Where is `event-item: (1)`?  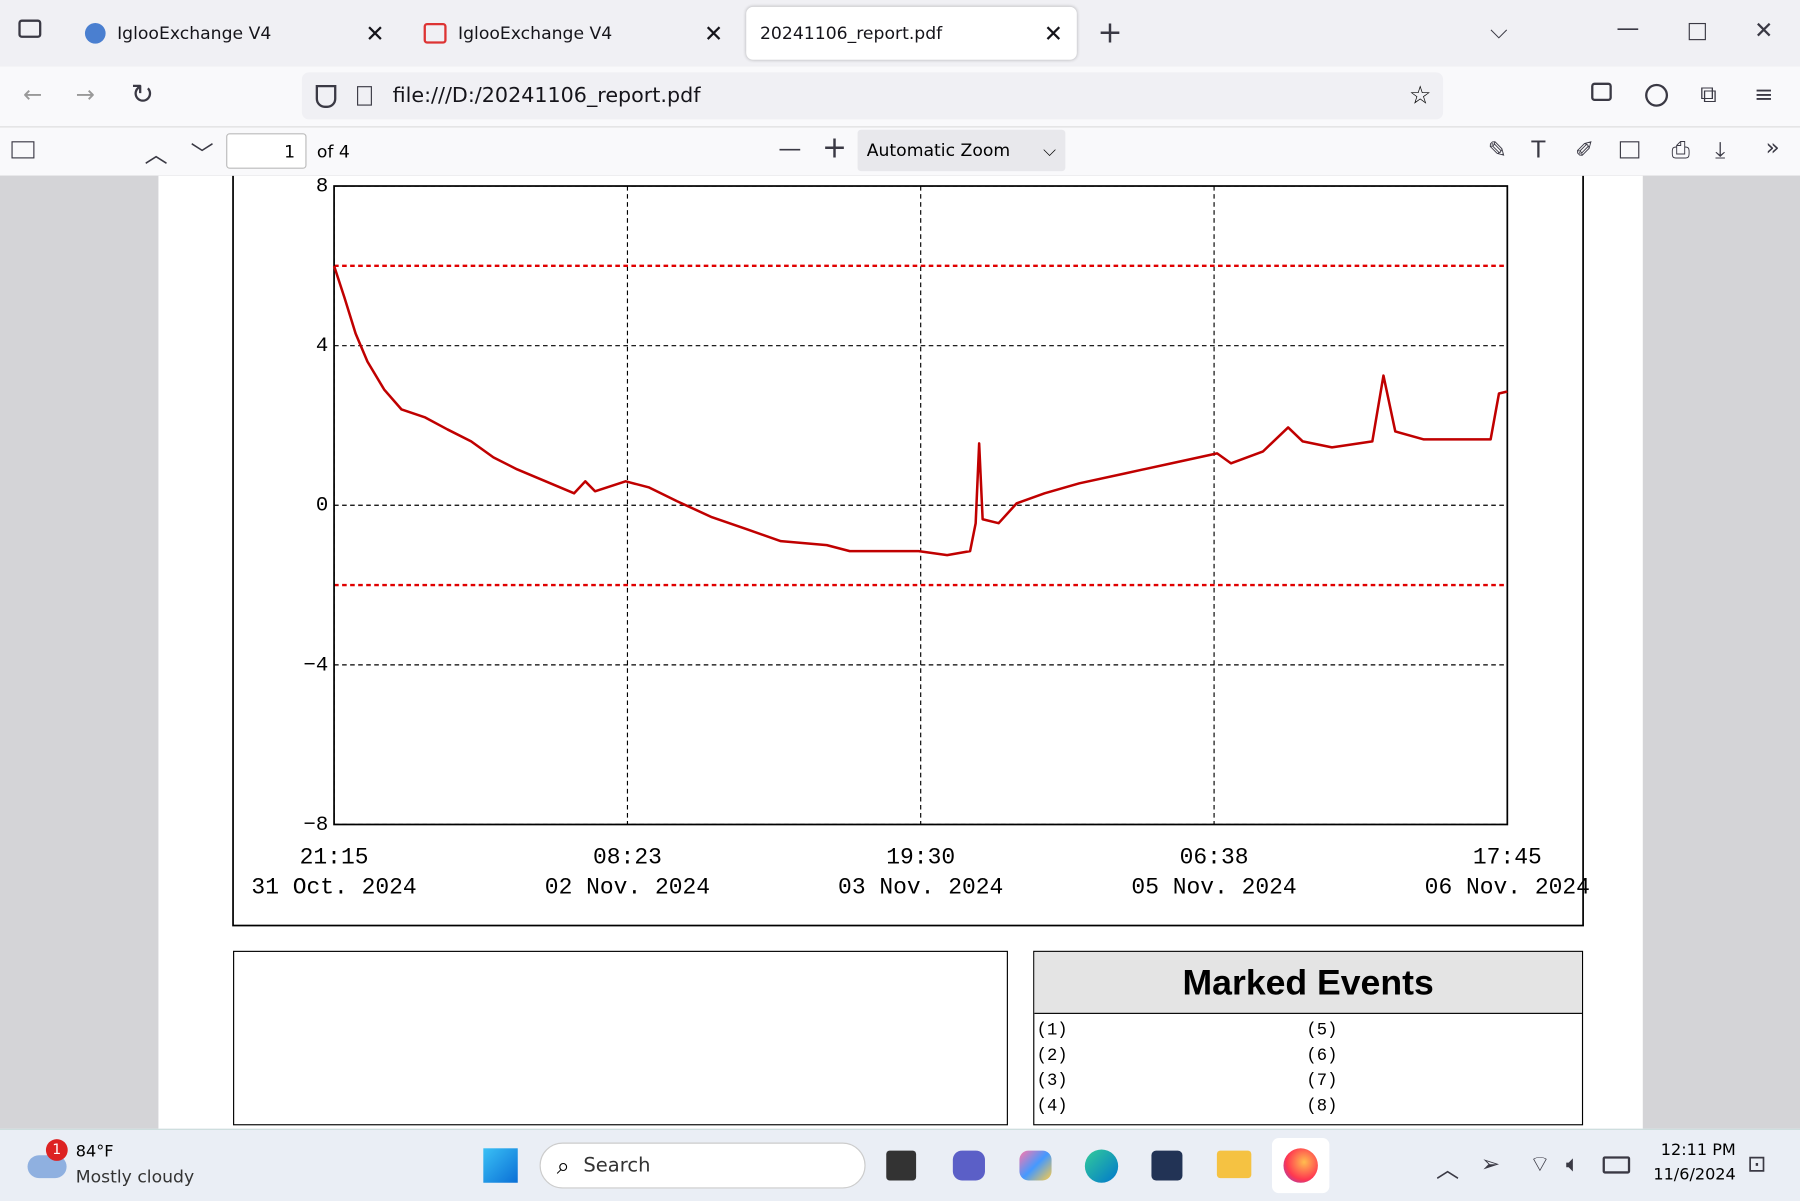
event-item: (1) is located at coordinates (1052, 1030).